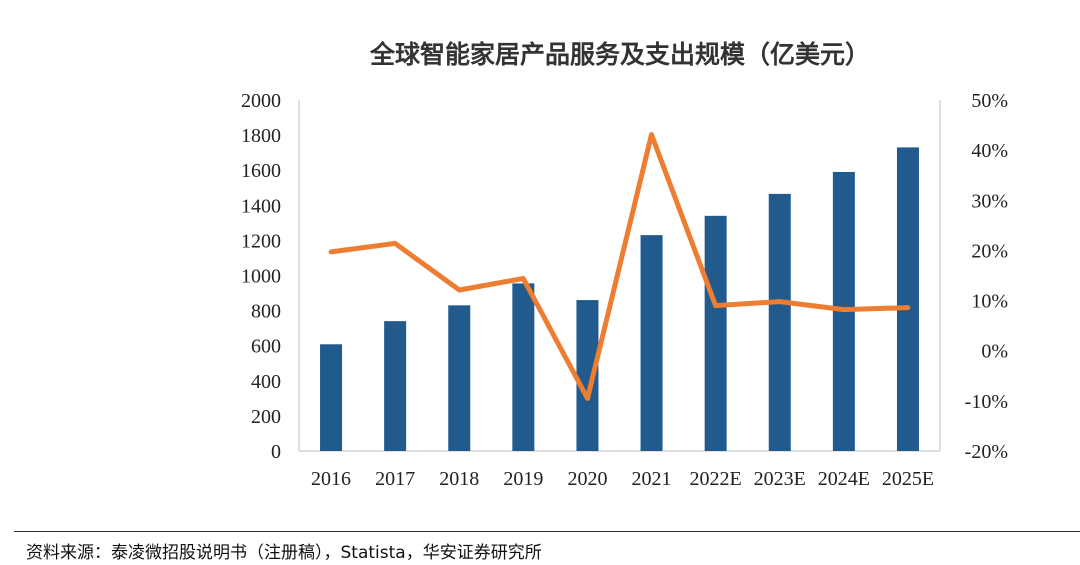 The width and height of the screenshot is (1080, 565). What do you see at coordinates (587, 375) in the screenshot?
I see `bar-2020` at bounding box center [587, 375].